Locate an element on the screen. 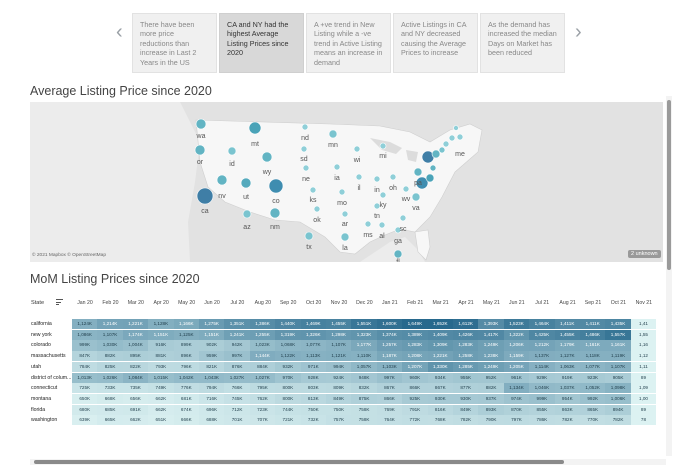 The height and width of the screenshot is (471, 680). price-cell: 766K is located at coordinates (237, 388).